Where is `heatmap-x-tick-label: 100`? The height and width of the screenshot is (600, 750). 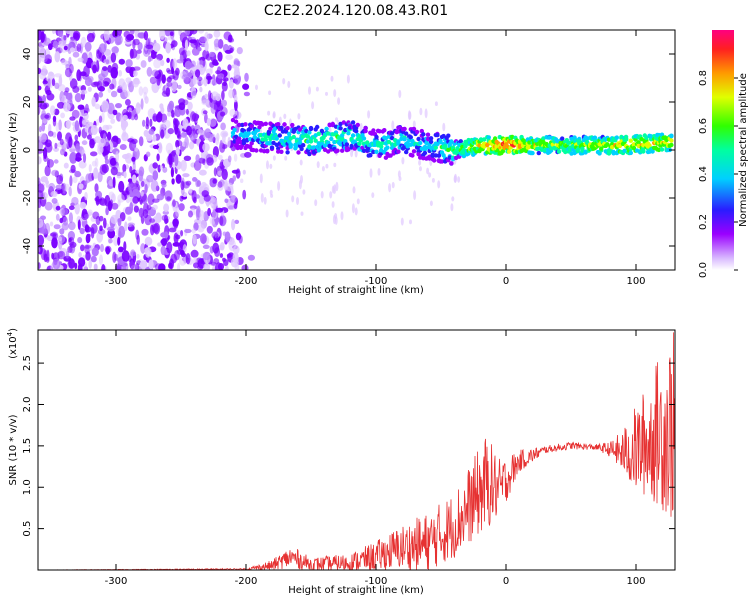
heatmap-x-tick-label: 100 is located at coordinates (635, 281).